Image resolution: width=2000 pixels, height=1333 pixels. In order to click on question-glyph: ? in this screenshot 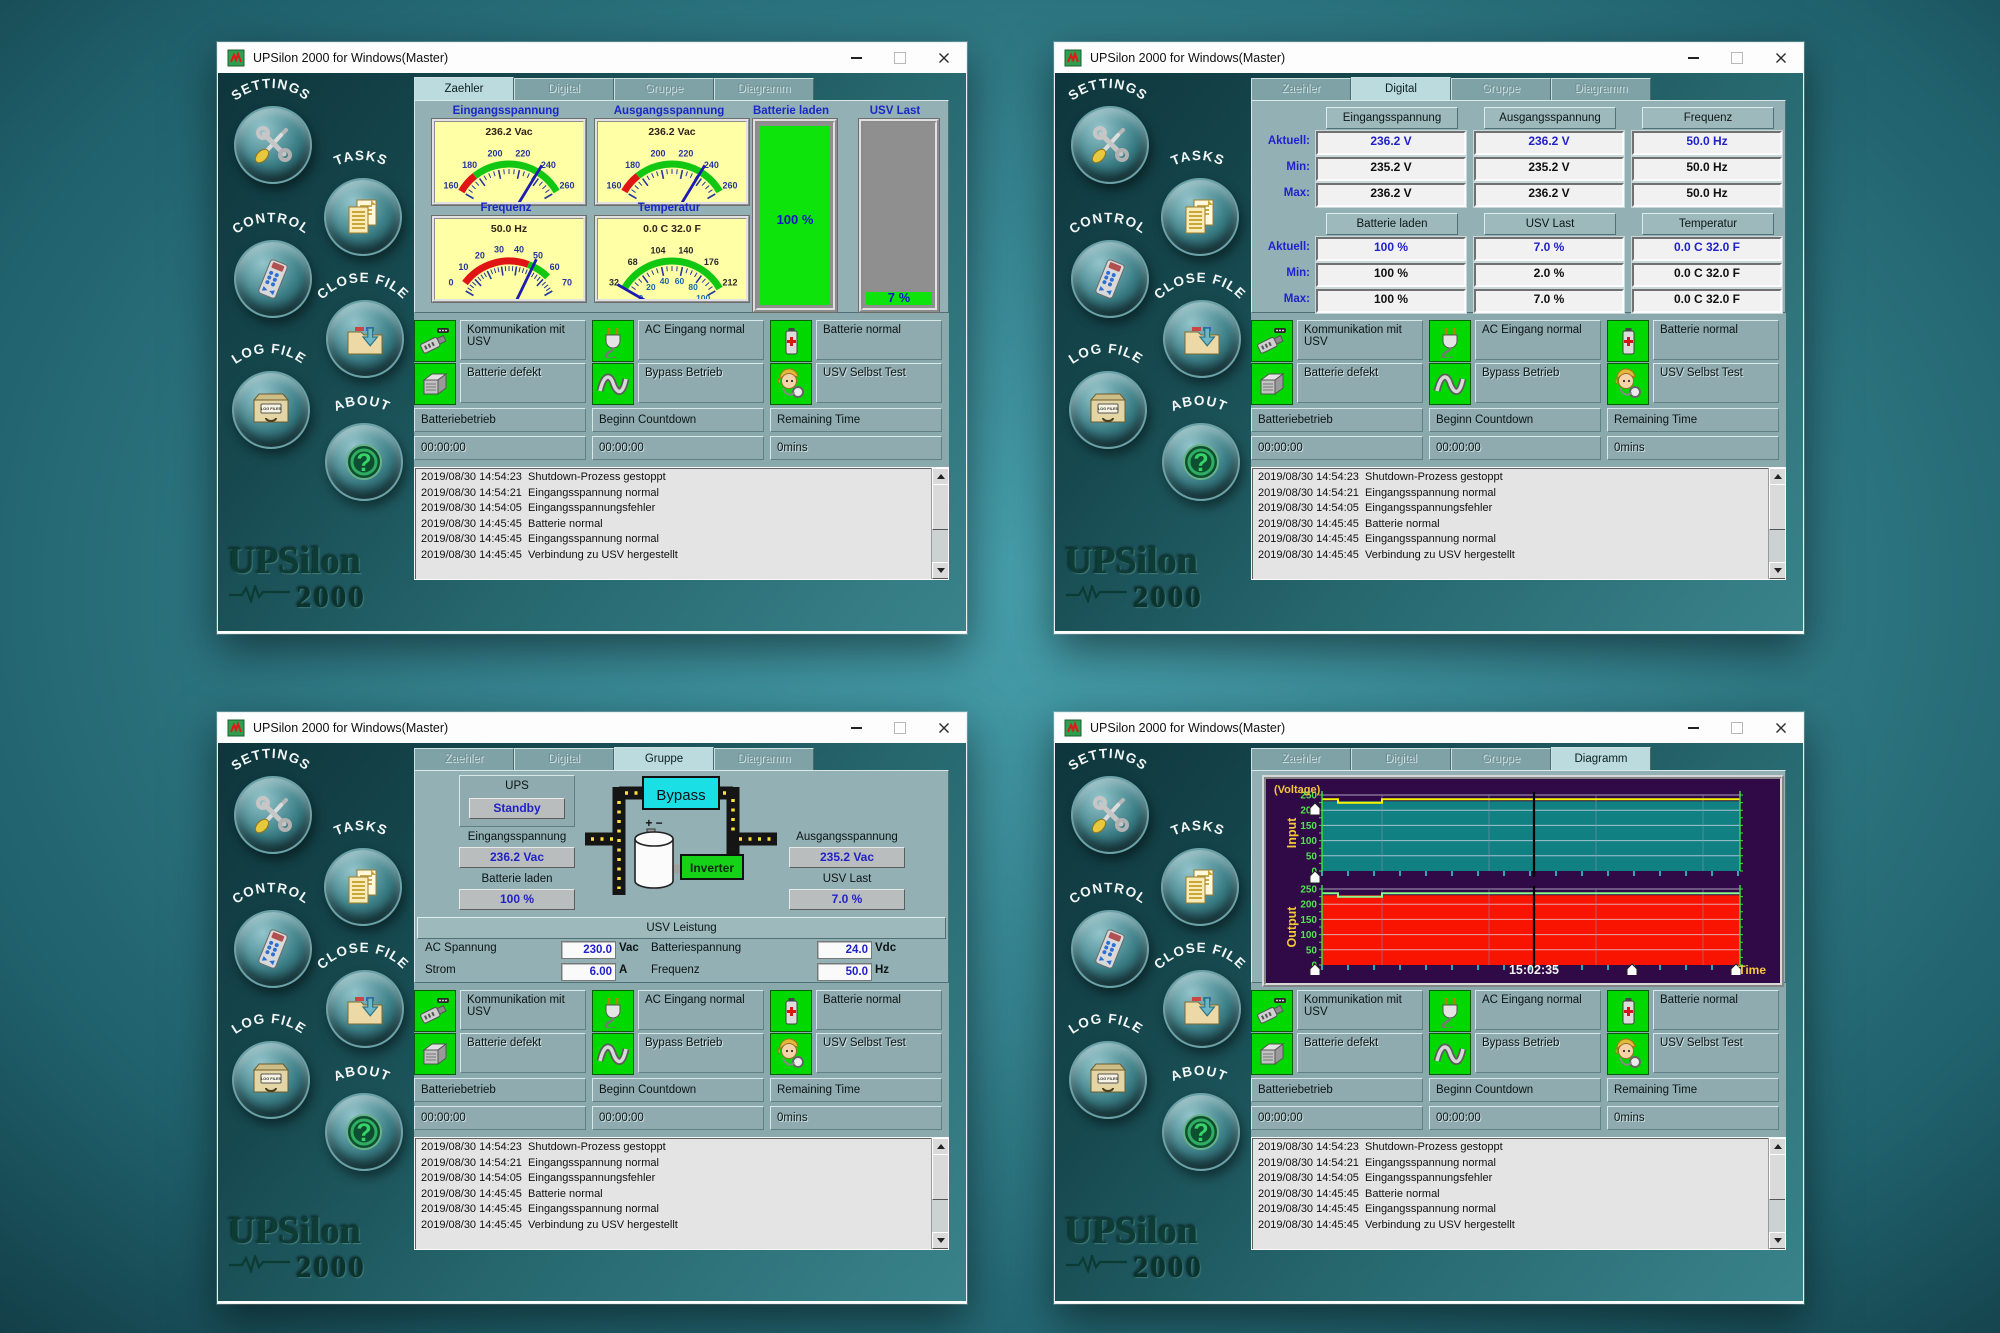, I will do `click(1200, 463)`.